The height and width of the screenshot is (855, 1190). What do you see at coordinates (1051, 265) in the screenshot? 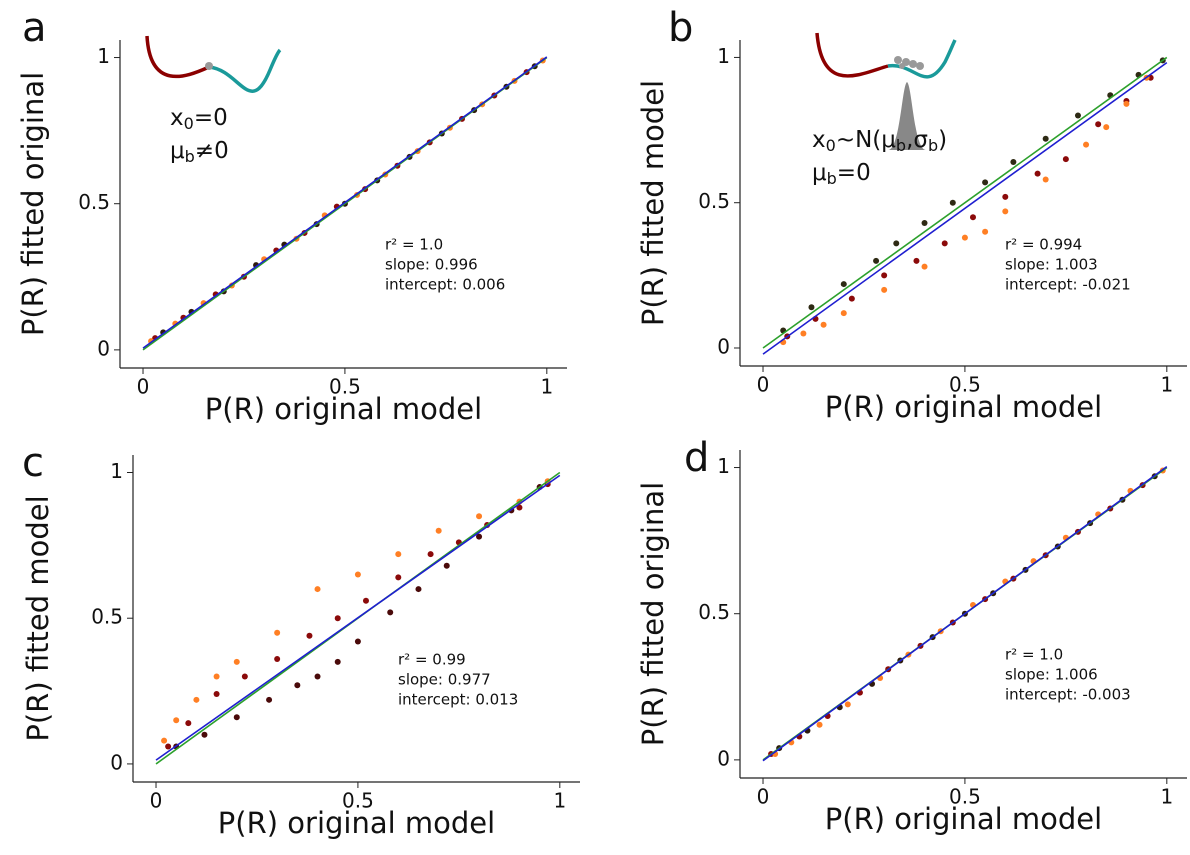
I see `annotation: slope: 1.003` at bounding box center [1051, 265].